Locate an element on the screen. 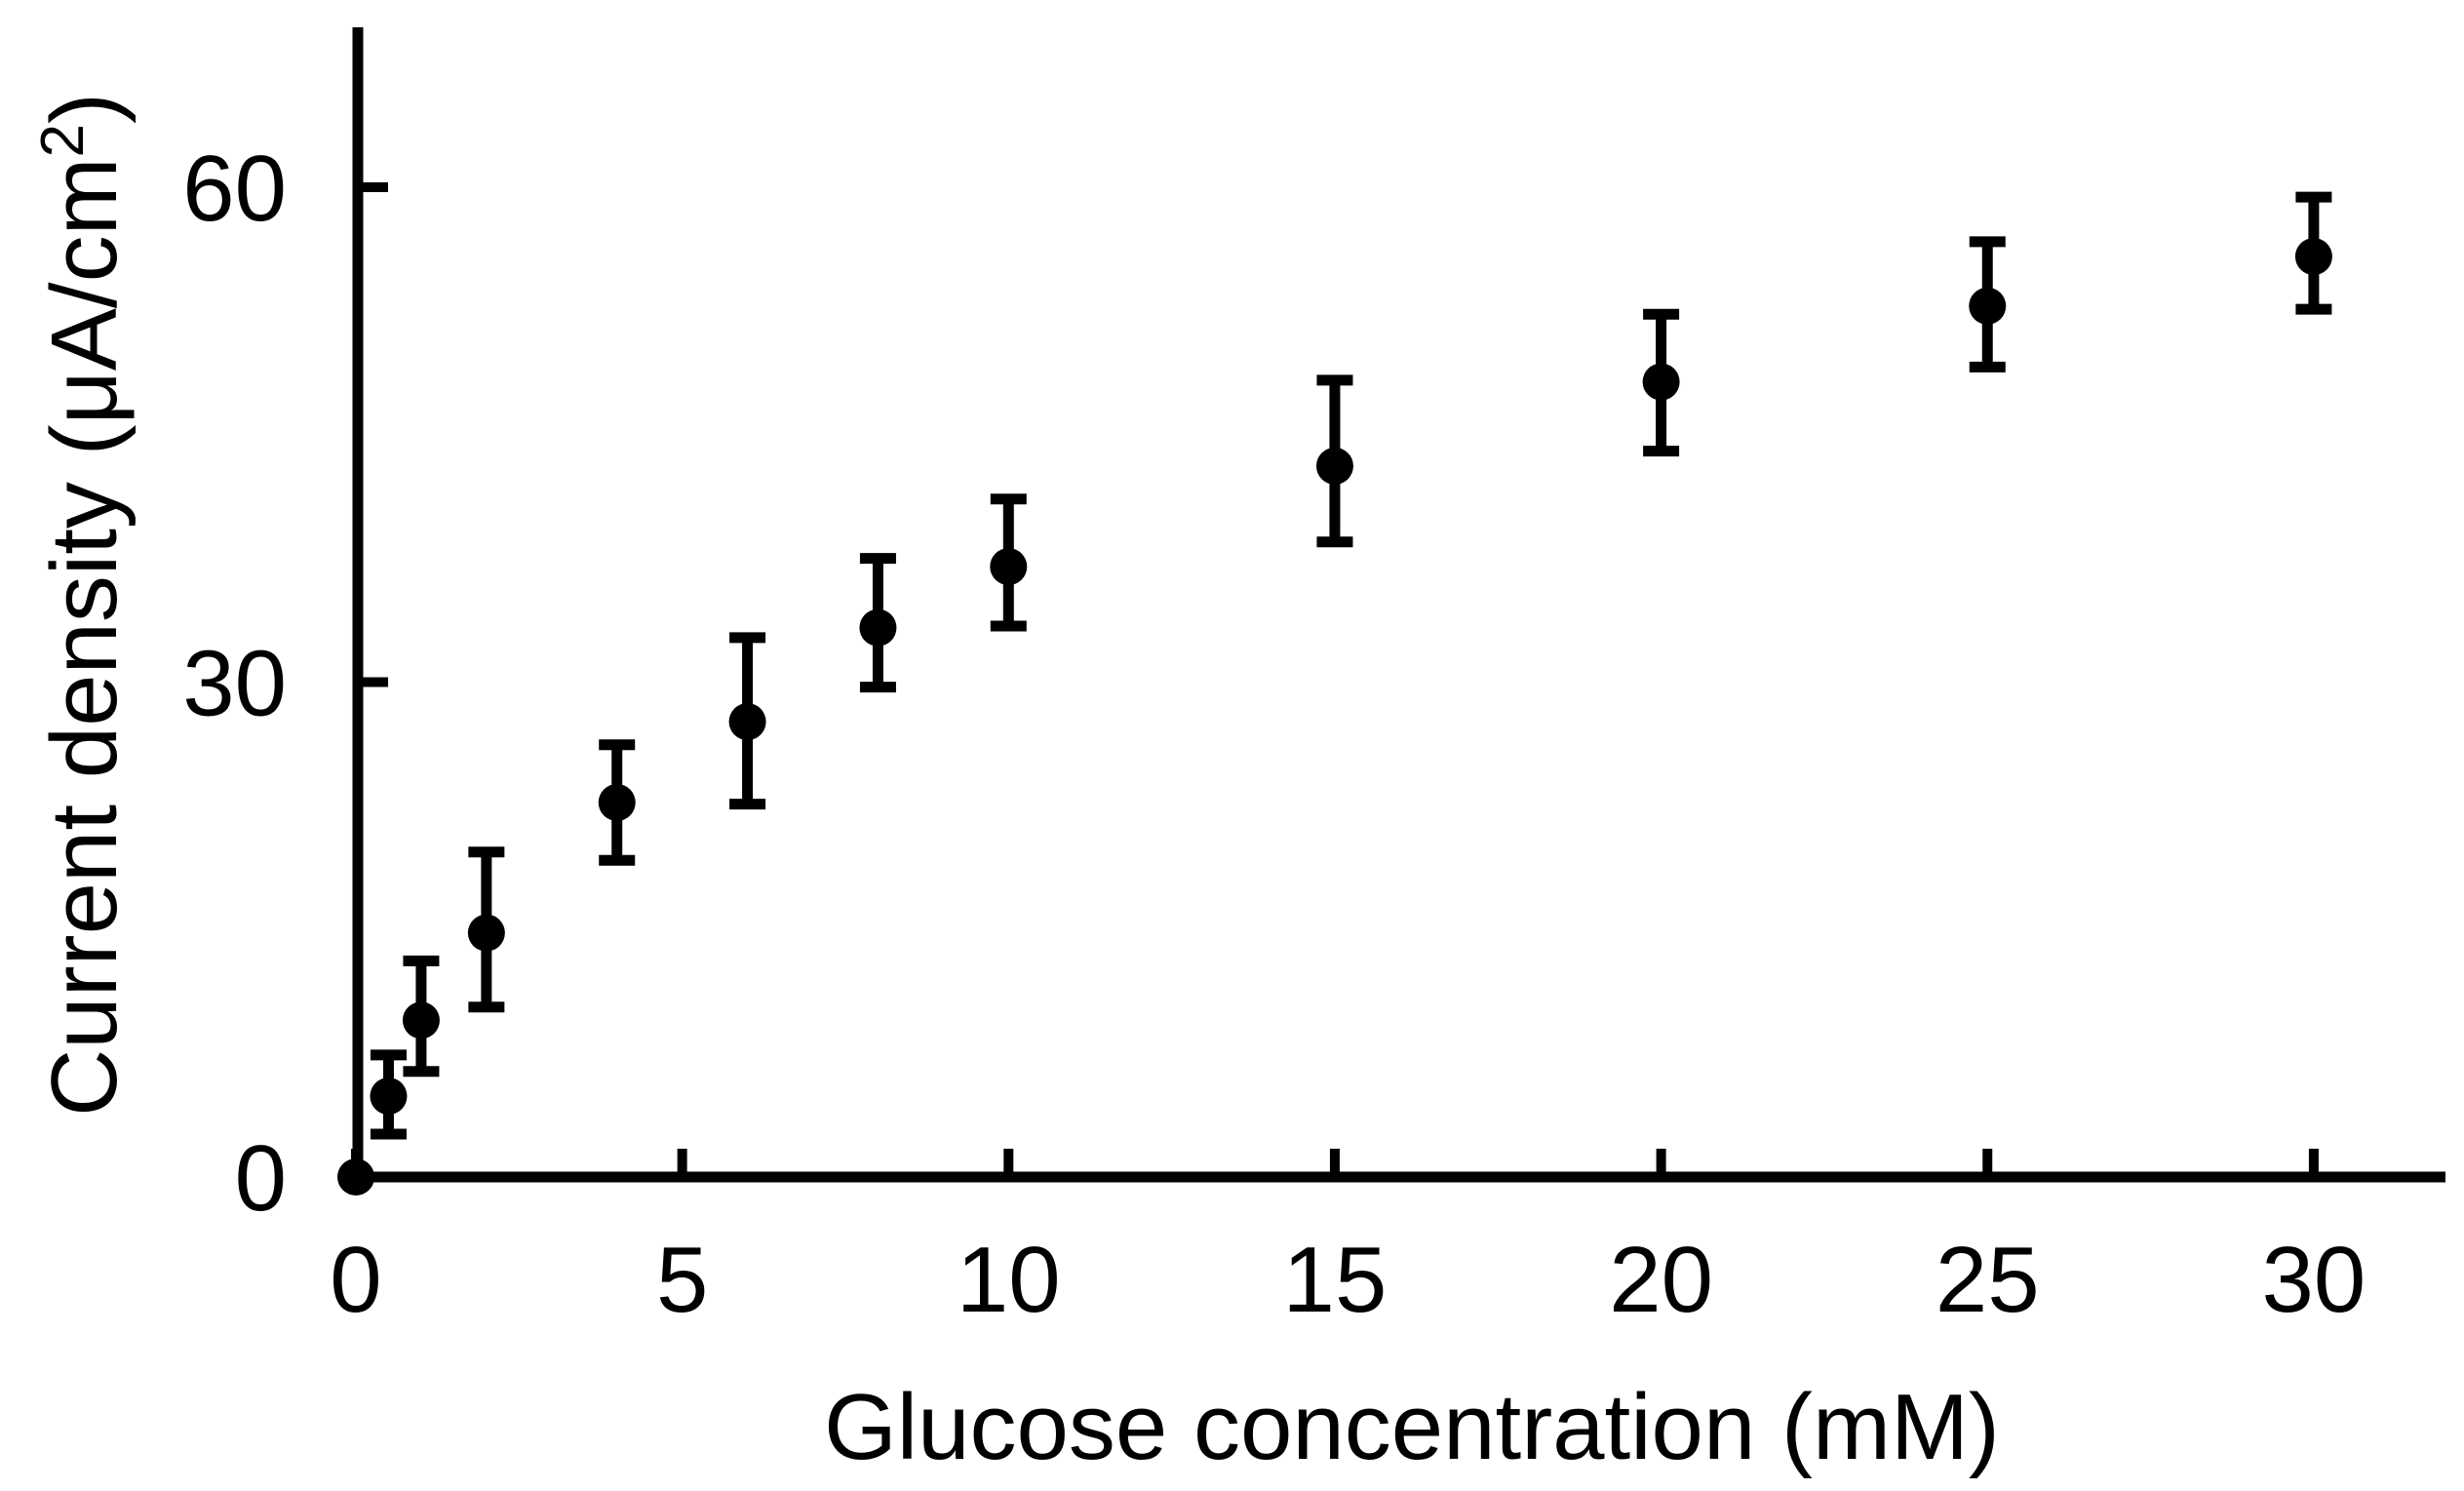 The width and height of the screenshot is (2464, 1491). y-tick-label: 60 is located at coordinates (235, 189).